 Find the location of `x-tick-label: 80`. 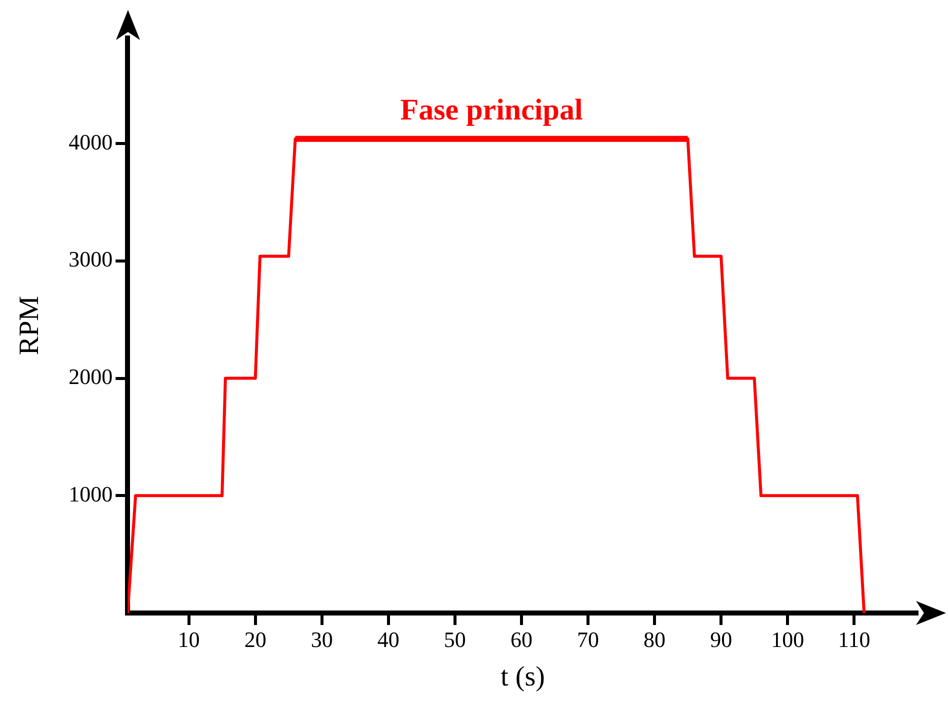

x-tick-label: 80 is located at coordinates (655, 639).